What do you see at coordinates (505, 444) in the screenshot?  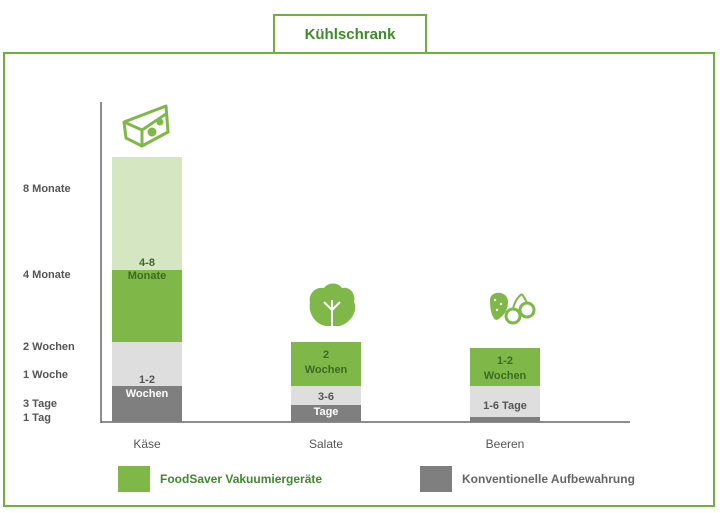 I see `x-tick-beeren: Beeren` at bounding box center [505, 444].